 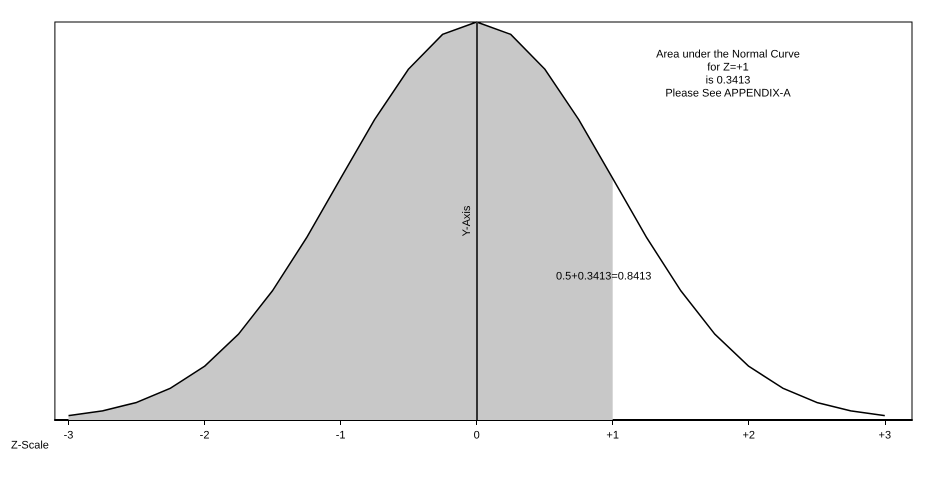 I want to click on x-tick-label: 0, so click(x=477, y=436).